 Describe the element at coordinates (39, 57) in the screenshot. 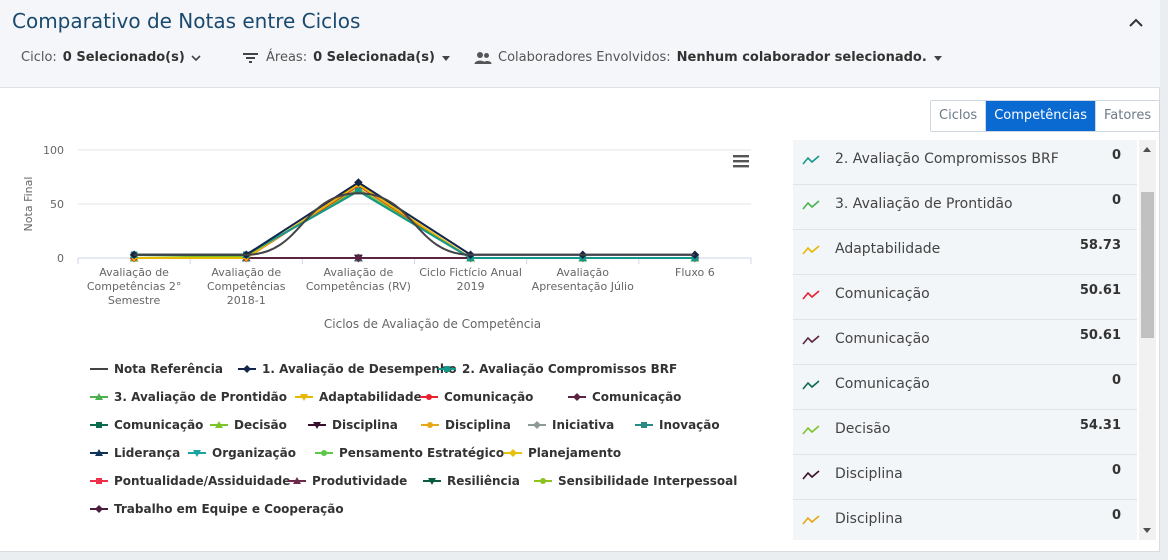

I see `cycle-filter-label: Ciclo:` at that location.